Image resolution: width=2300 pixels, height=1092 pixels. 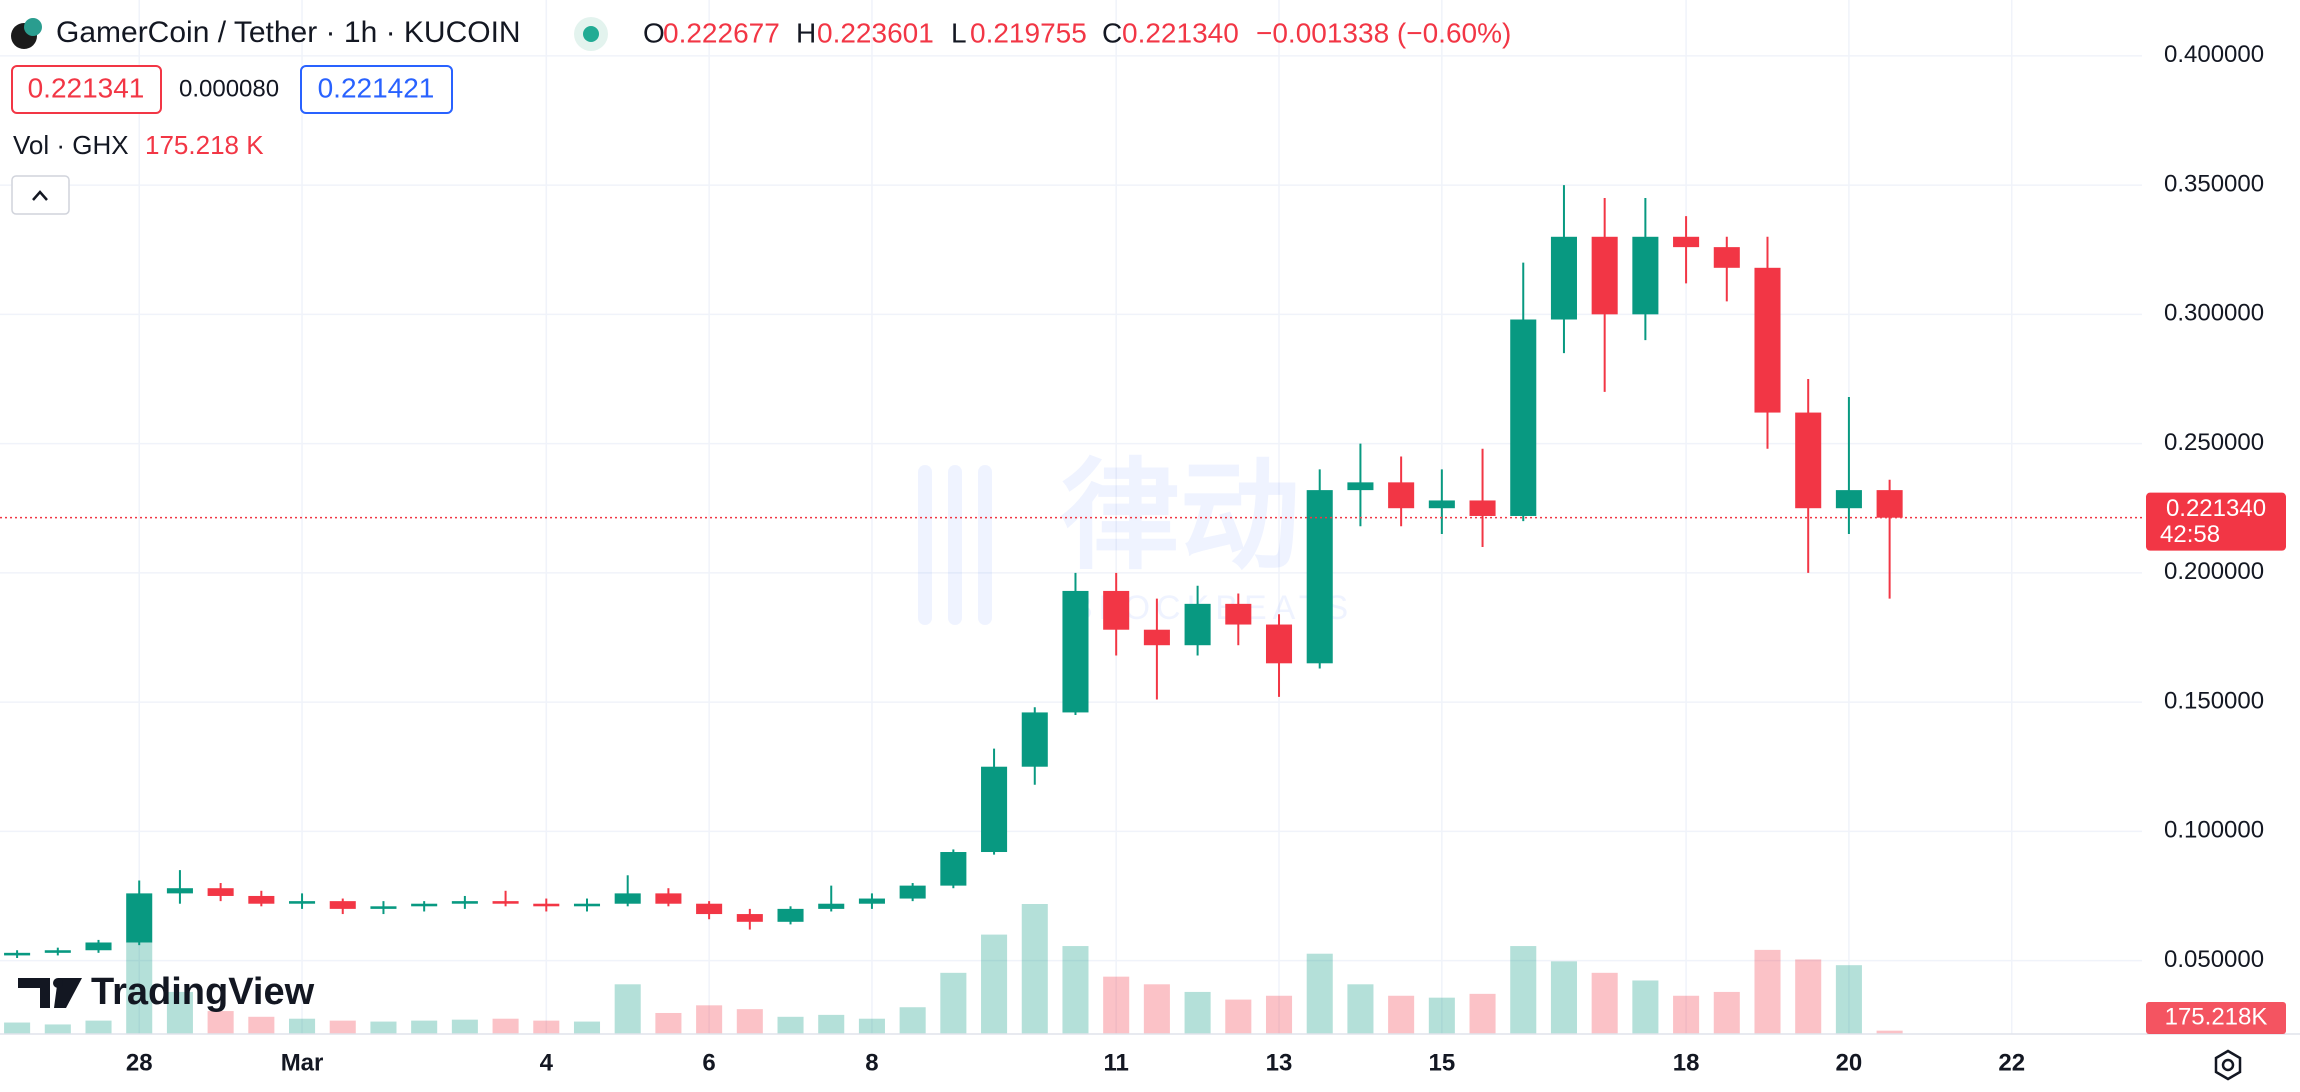 What do you see at coordinates (2190, 534) in the screenshot?
I see `countdown: 42:58` at bounding box center [2190, 534].